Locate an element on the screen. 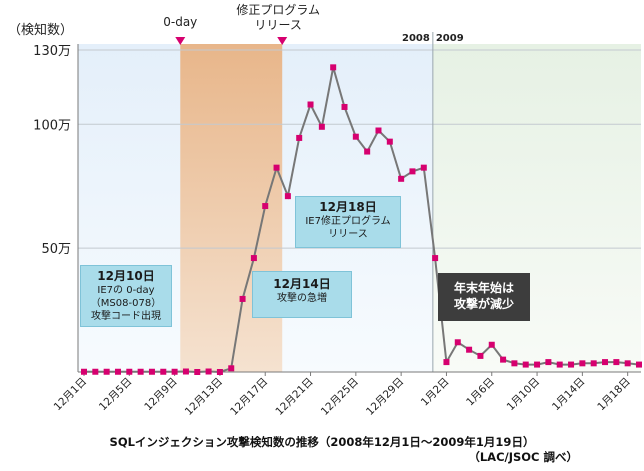  x-tick-label-7: 12月29日 is located at coordinates (385, 397).